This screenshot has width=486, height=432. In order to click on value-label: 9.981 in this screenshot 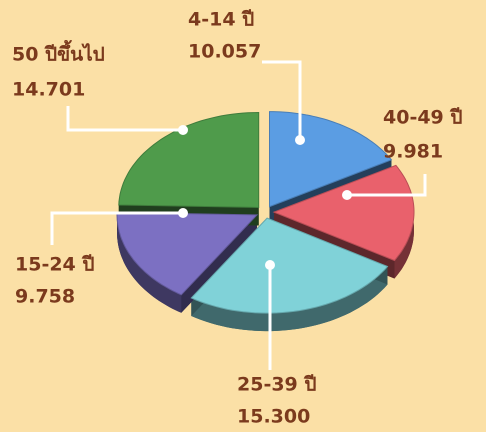, I will do `click(413, 152)`.